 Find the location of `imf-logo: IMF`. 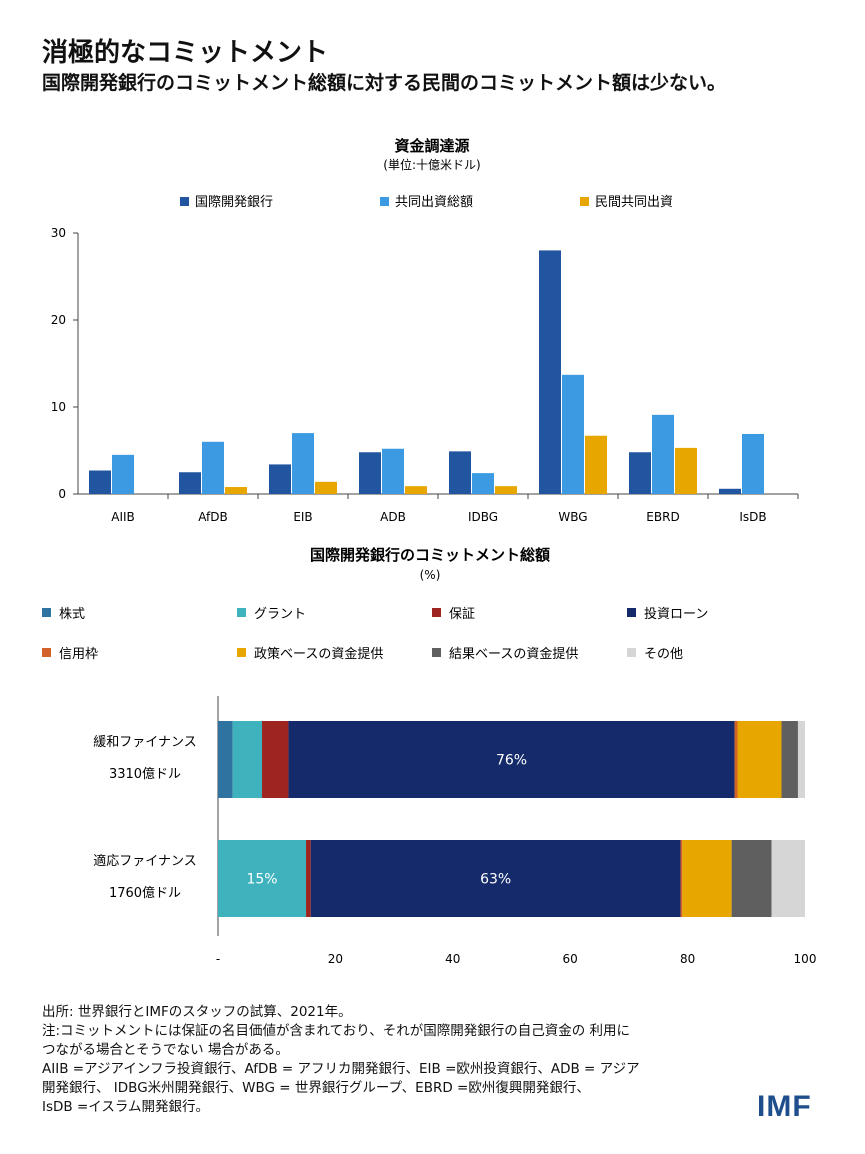

imf-logo: IMF is located at coordinates (784, 1106).